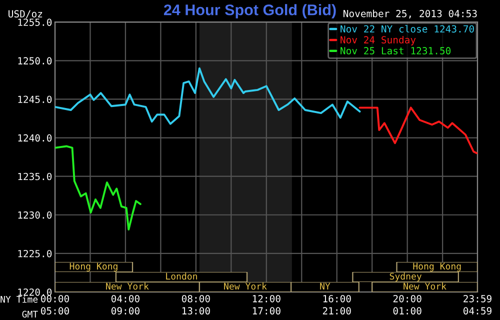 This screenshot has width=500, height=320. Describe the element at coordinates (406, 277) in the screenshot. I see `data-label: Sydney` at that location.